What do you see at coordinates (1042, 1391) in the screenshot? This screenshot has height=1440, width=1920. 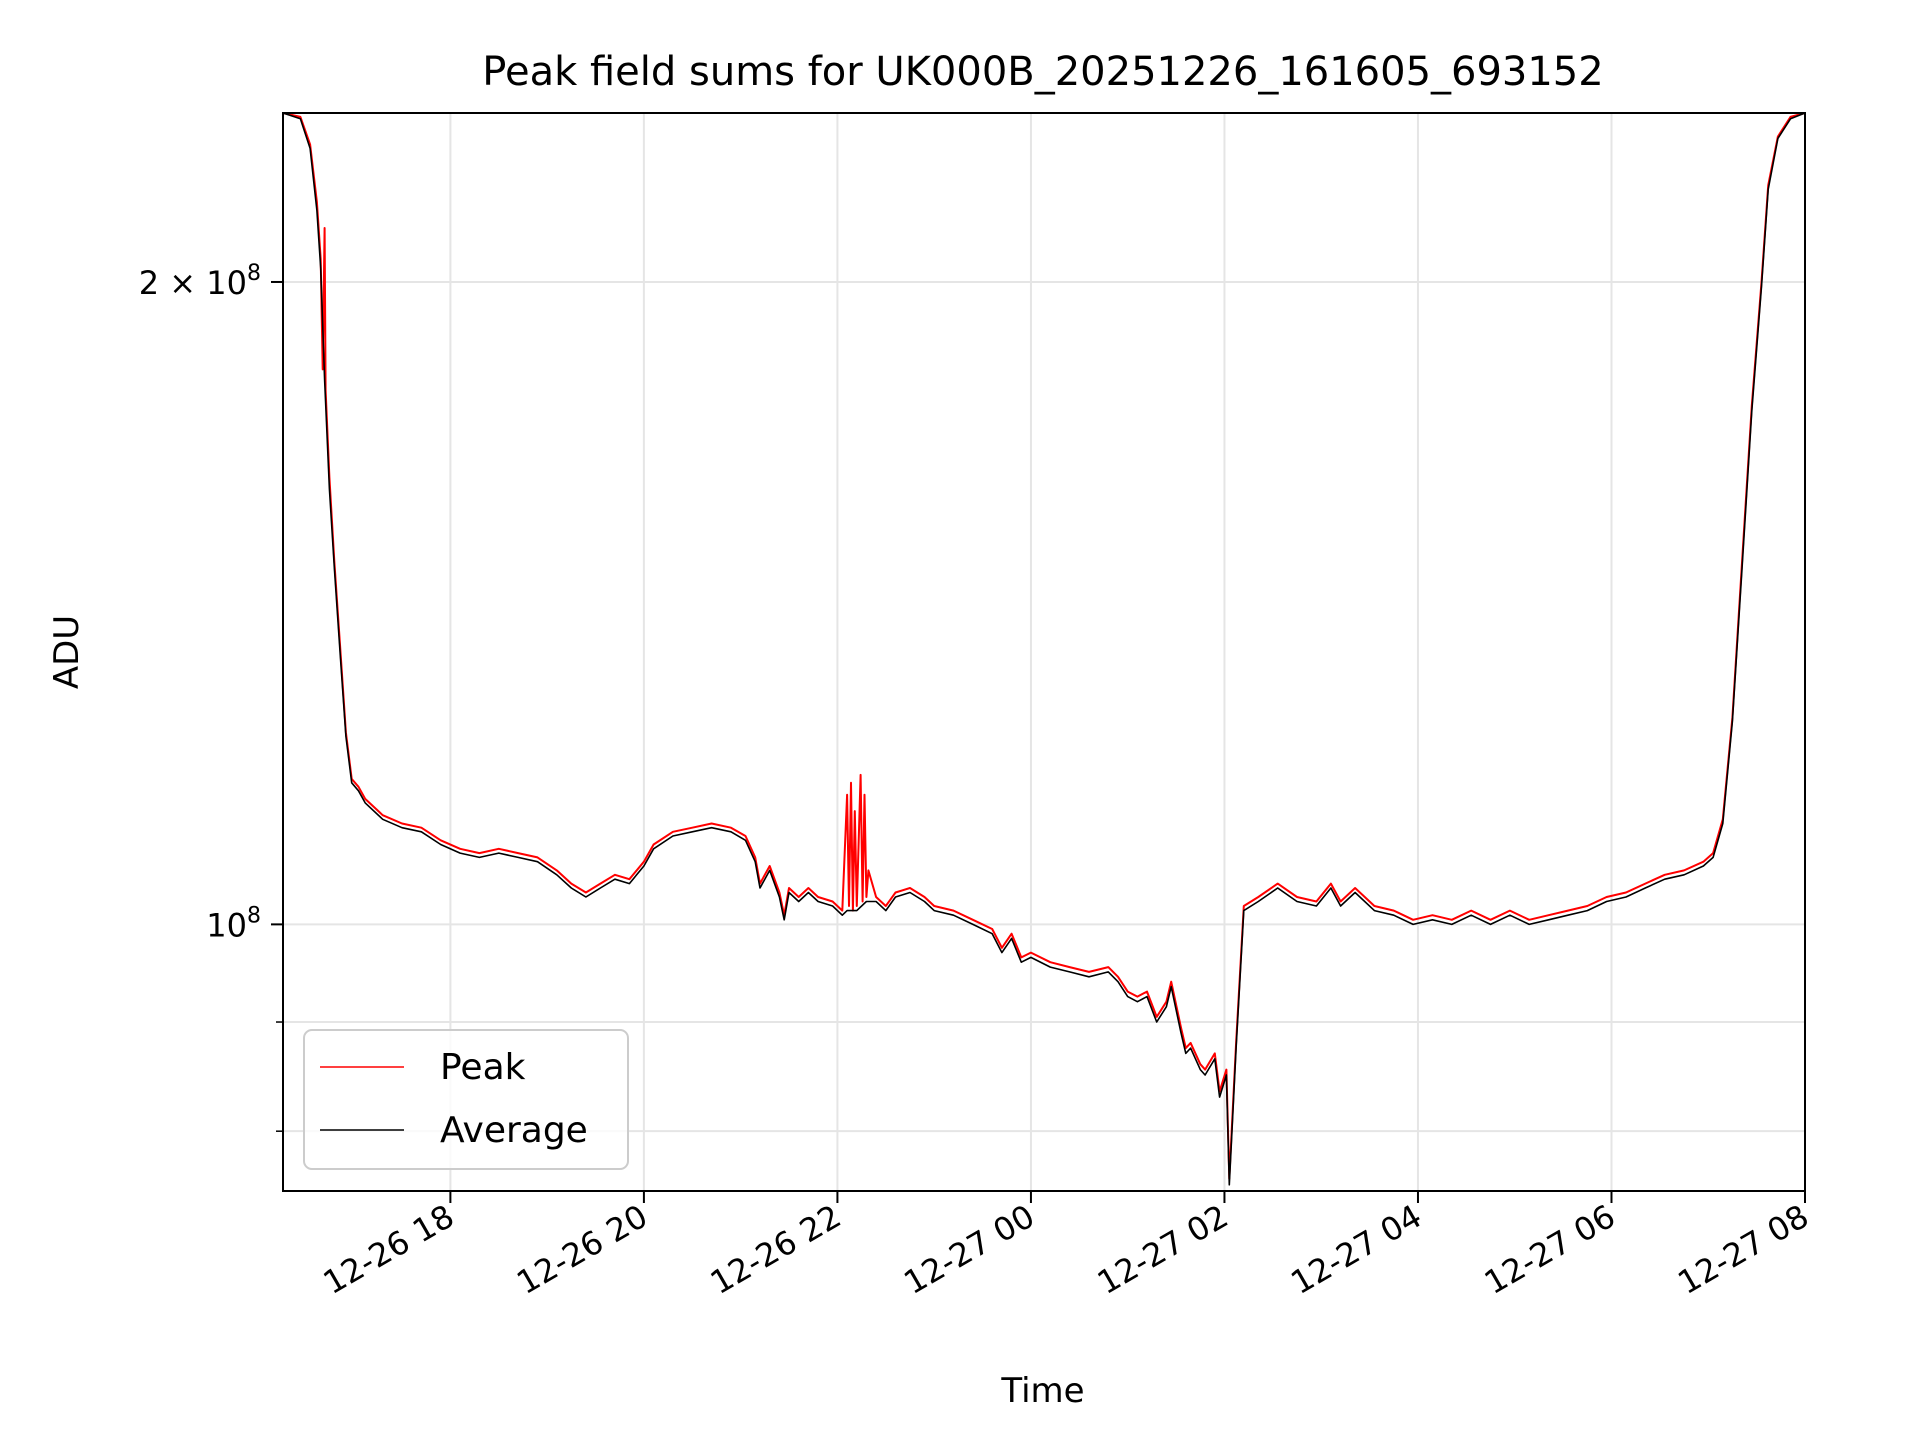 I see `x-axis-label: Time` at bounding box center [1042, 1391].